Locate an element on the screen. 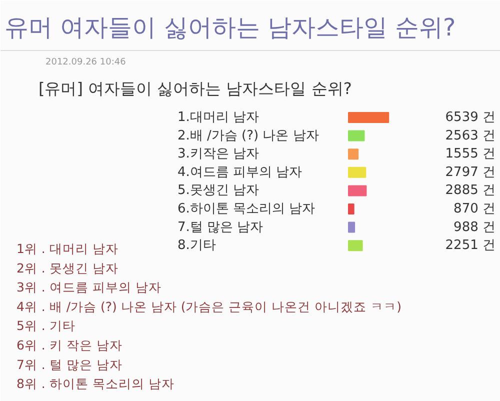 This screenshot has height=401, width=500. data-label: 2251 건 is located at coordinates (470, 246).